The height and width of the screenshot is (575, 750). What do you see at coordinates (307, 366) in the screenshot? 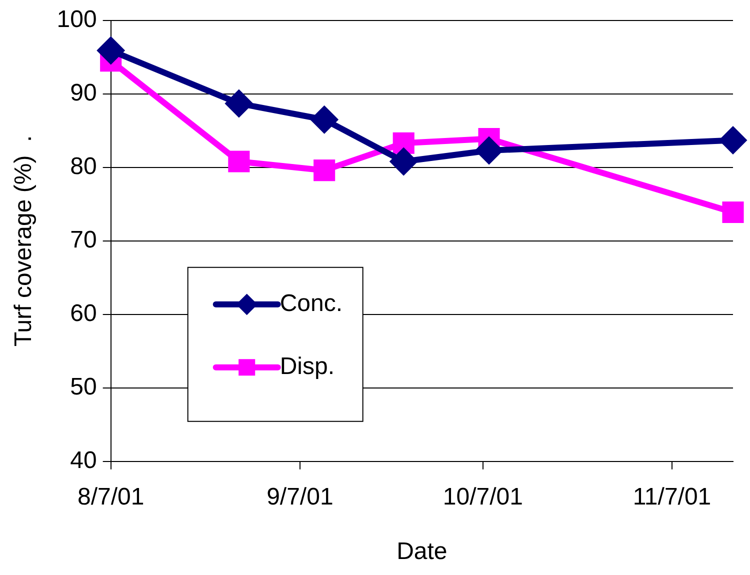
I see `legend-label: Disp.` at bounding box center [307, 366].